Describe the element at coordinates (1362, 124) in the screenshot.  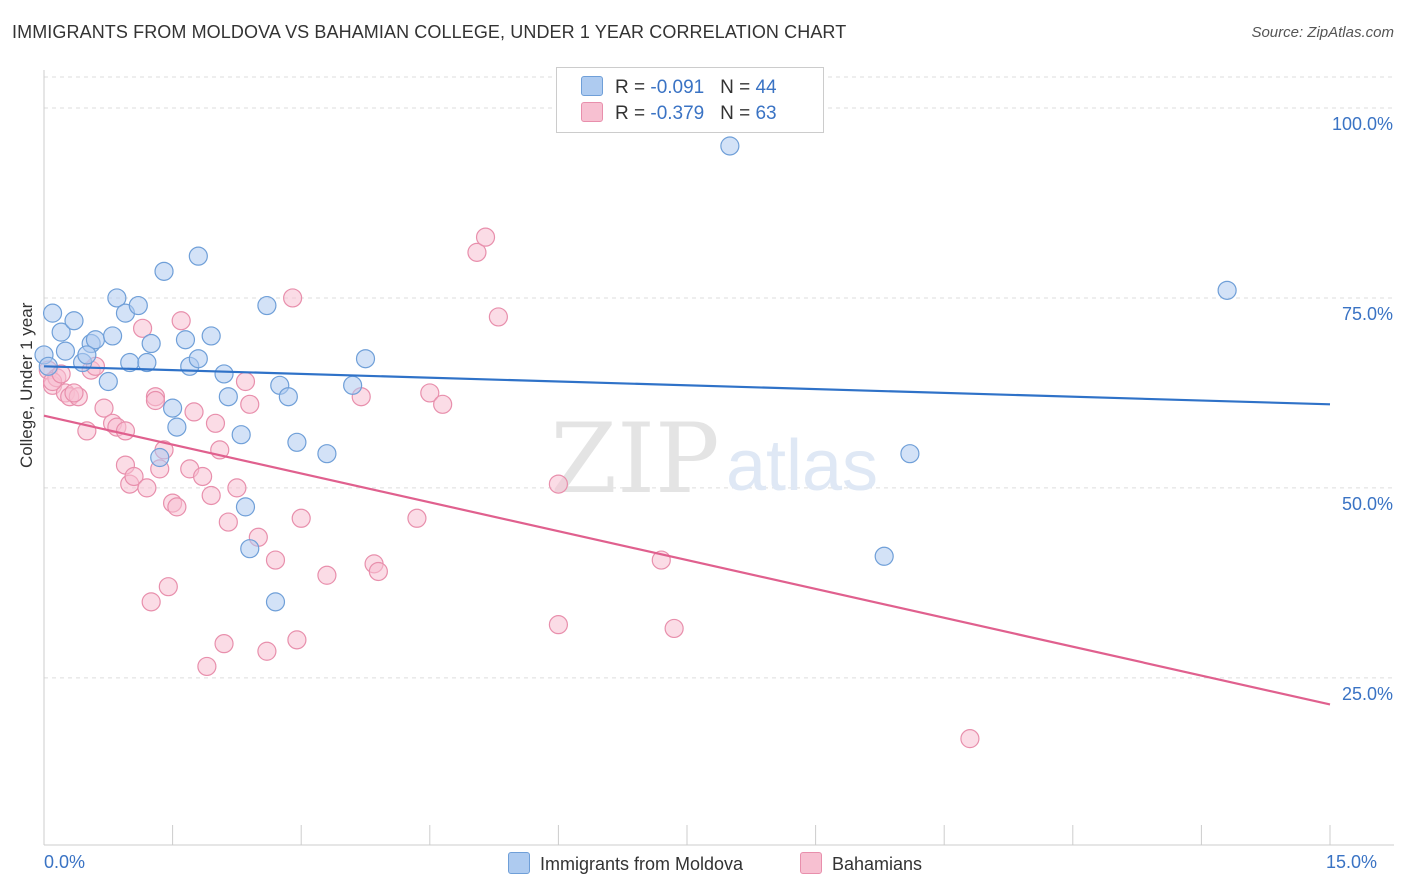
I see `y-tick-label: 100.0%` at that location.